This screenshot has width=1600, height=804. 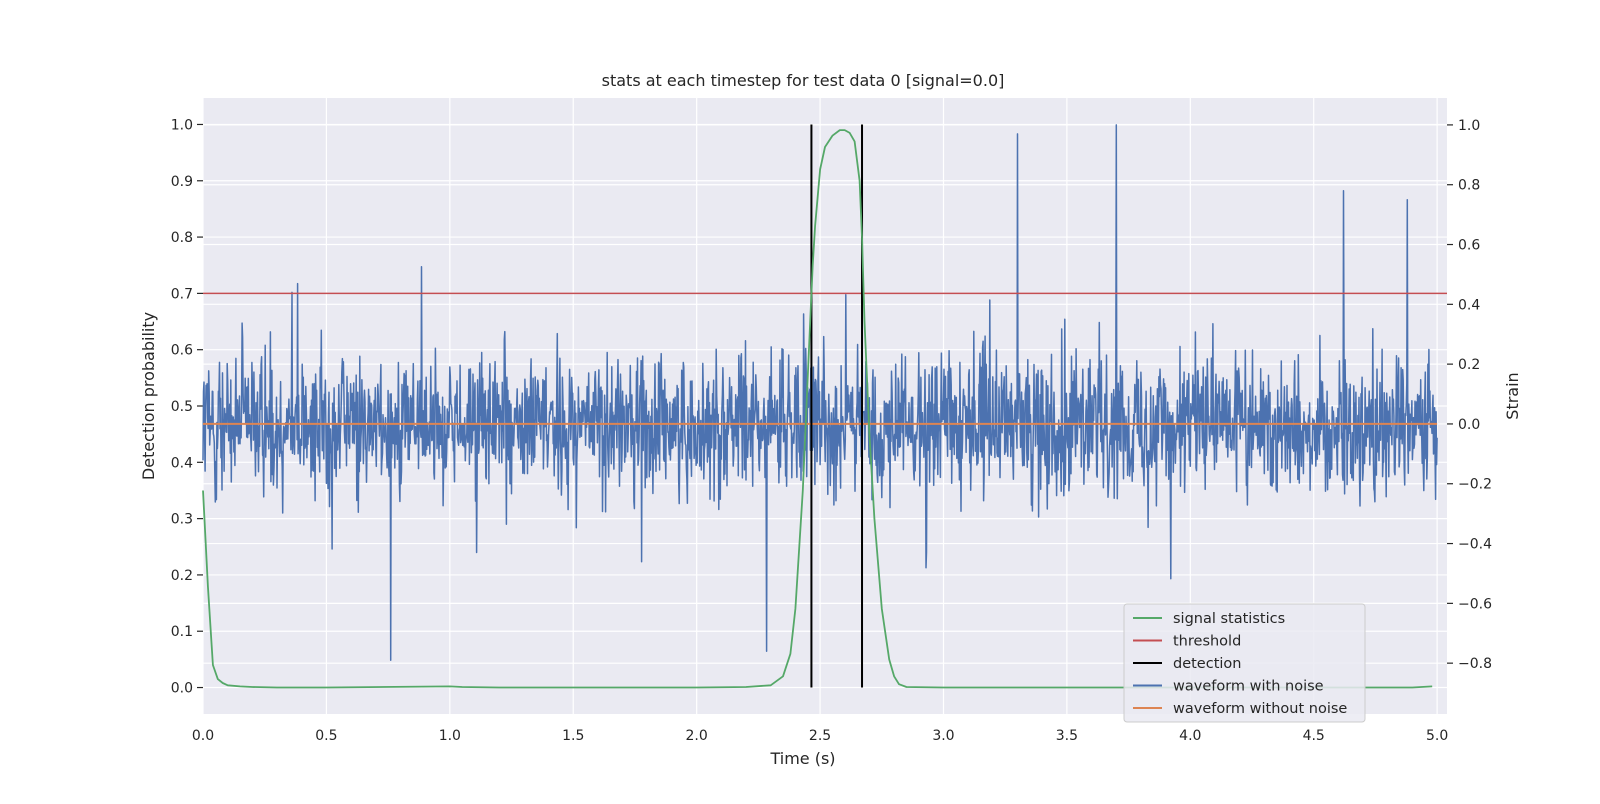 What do you see at coordinates (1475, 664) in the screenshot?
I see `y-right-tick-label: −0.8` at bounding box center [1475, 664].